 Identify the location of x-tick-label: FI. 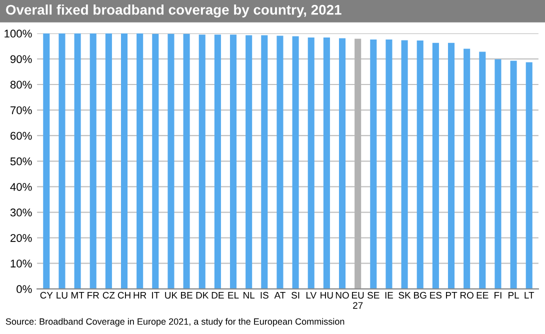
(498, 295).